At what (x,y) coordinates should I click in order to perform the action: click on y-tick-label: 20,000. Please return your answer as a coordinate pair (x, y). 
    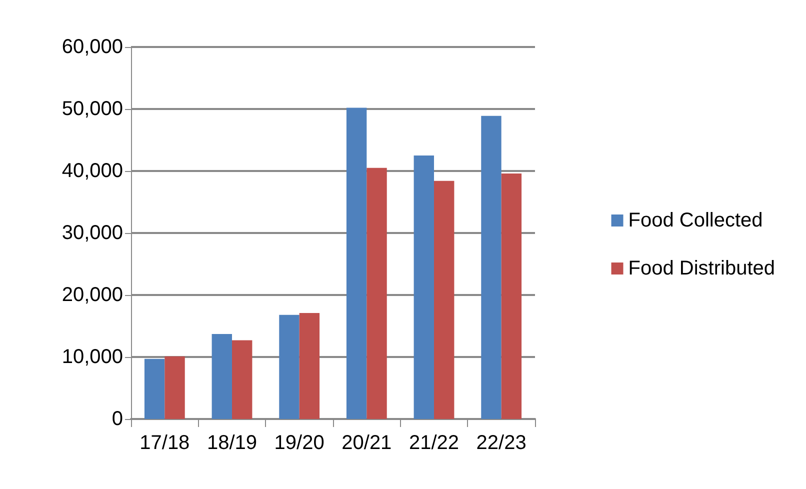
    Looking at the image, I should click on (92, 295).